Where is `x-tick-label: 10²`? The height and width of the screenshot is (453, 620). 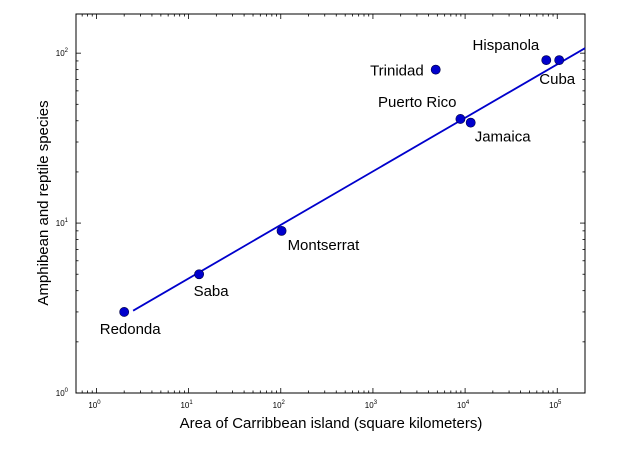
x-tick-label: 10² is located at coordinates (279, 405).